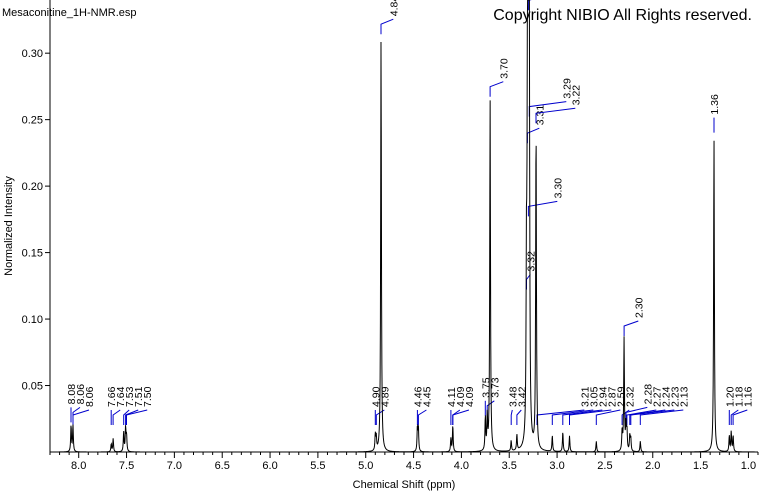 The image size is (760, 492). What do you see at coordinates (522, 396) in the screenshot?
I see `peak-label: 3.42` at bounding box center [522, 396].